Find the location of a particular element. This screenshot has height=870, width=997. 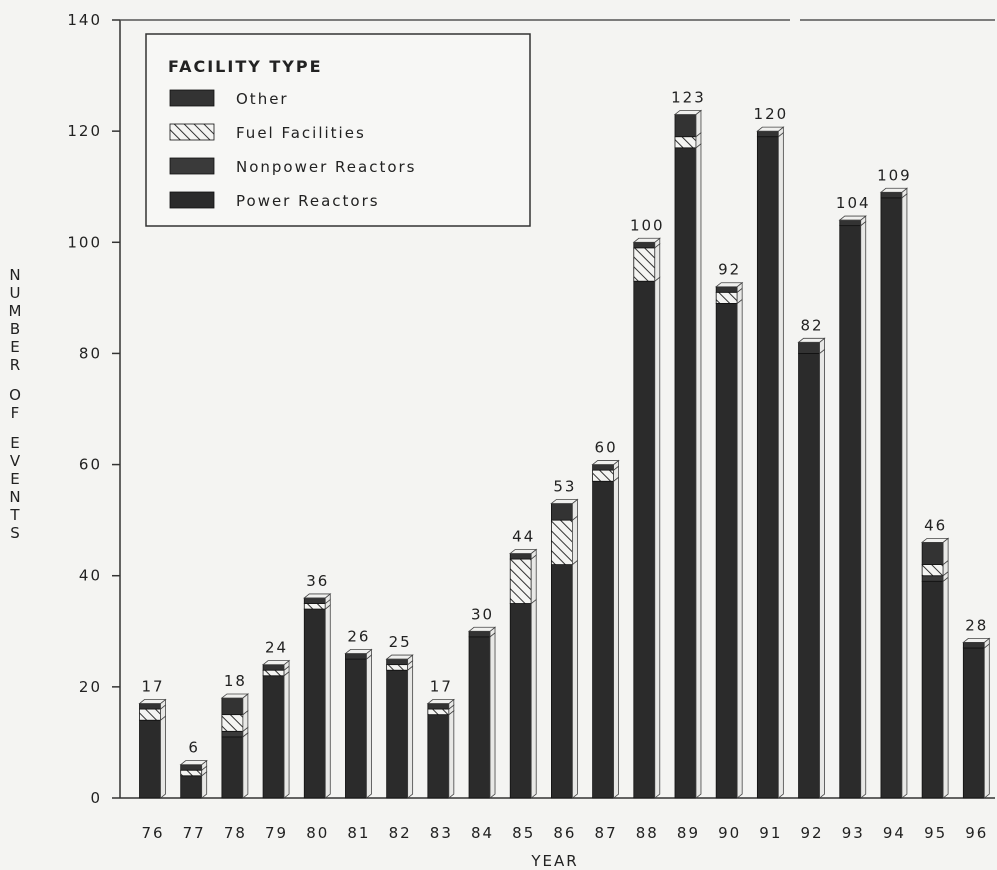

bar-total-label: 17 is located at coordinates (152, 687).